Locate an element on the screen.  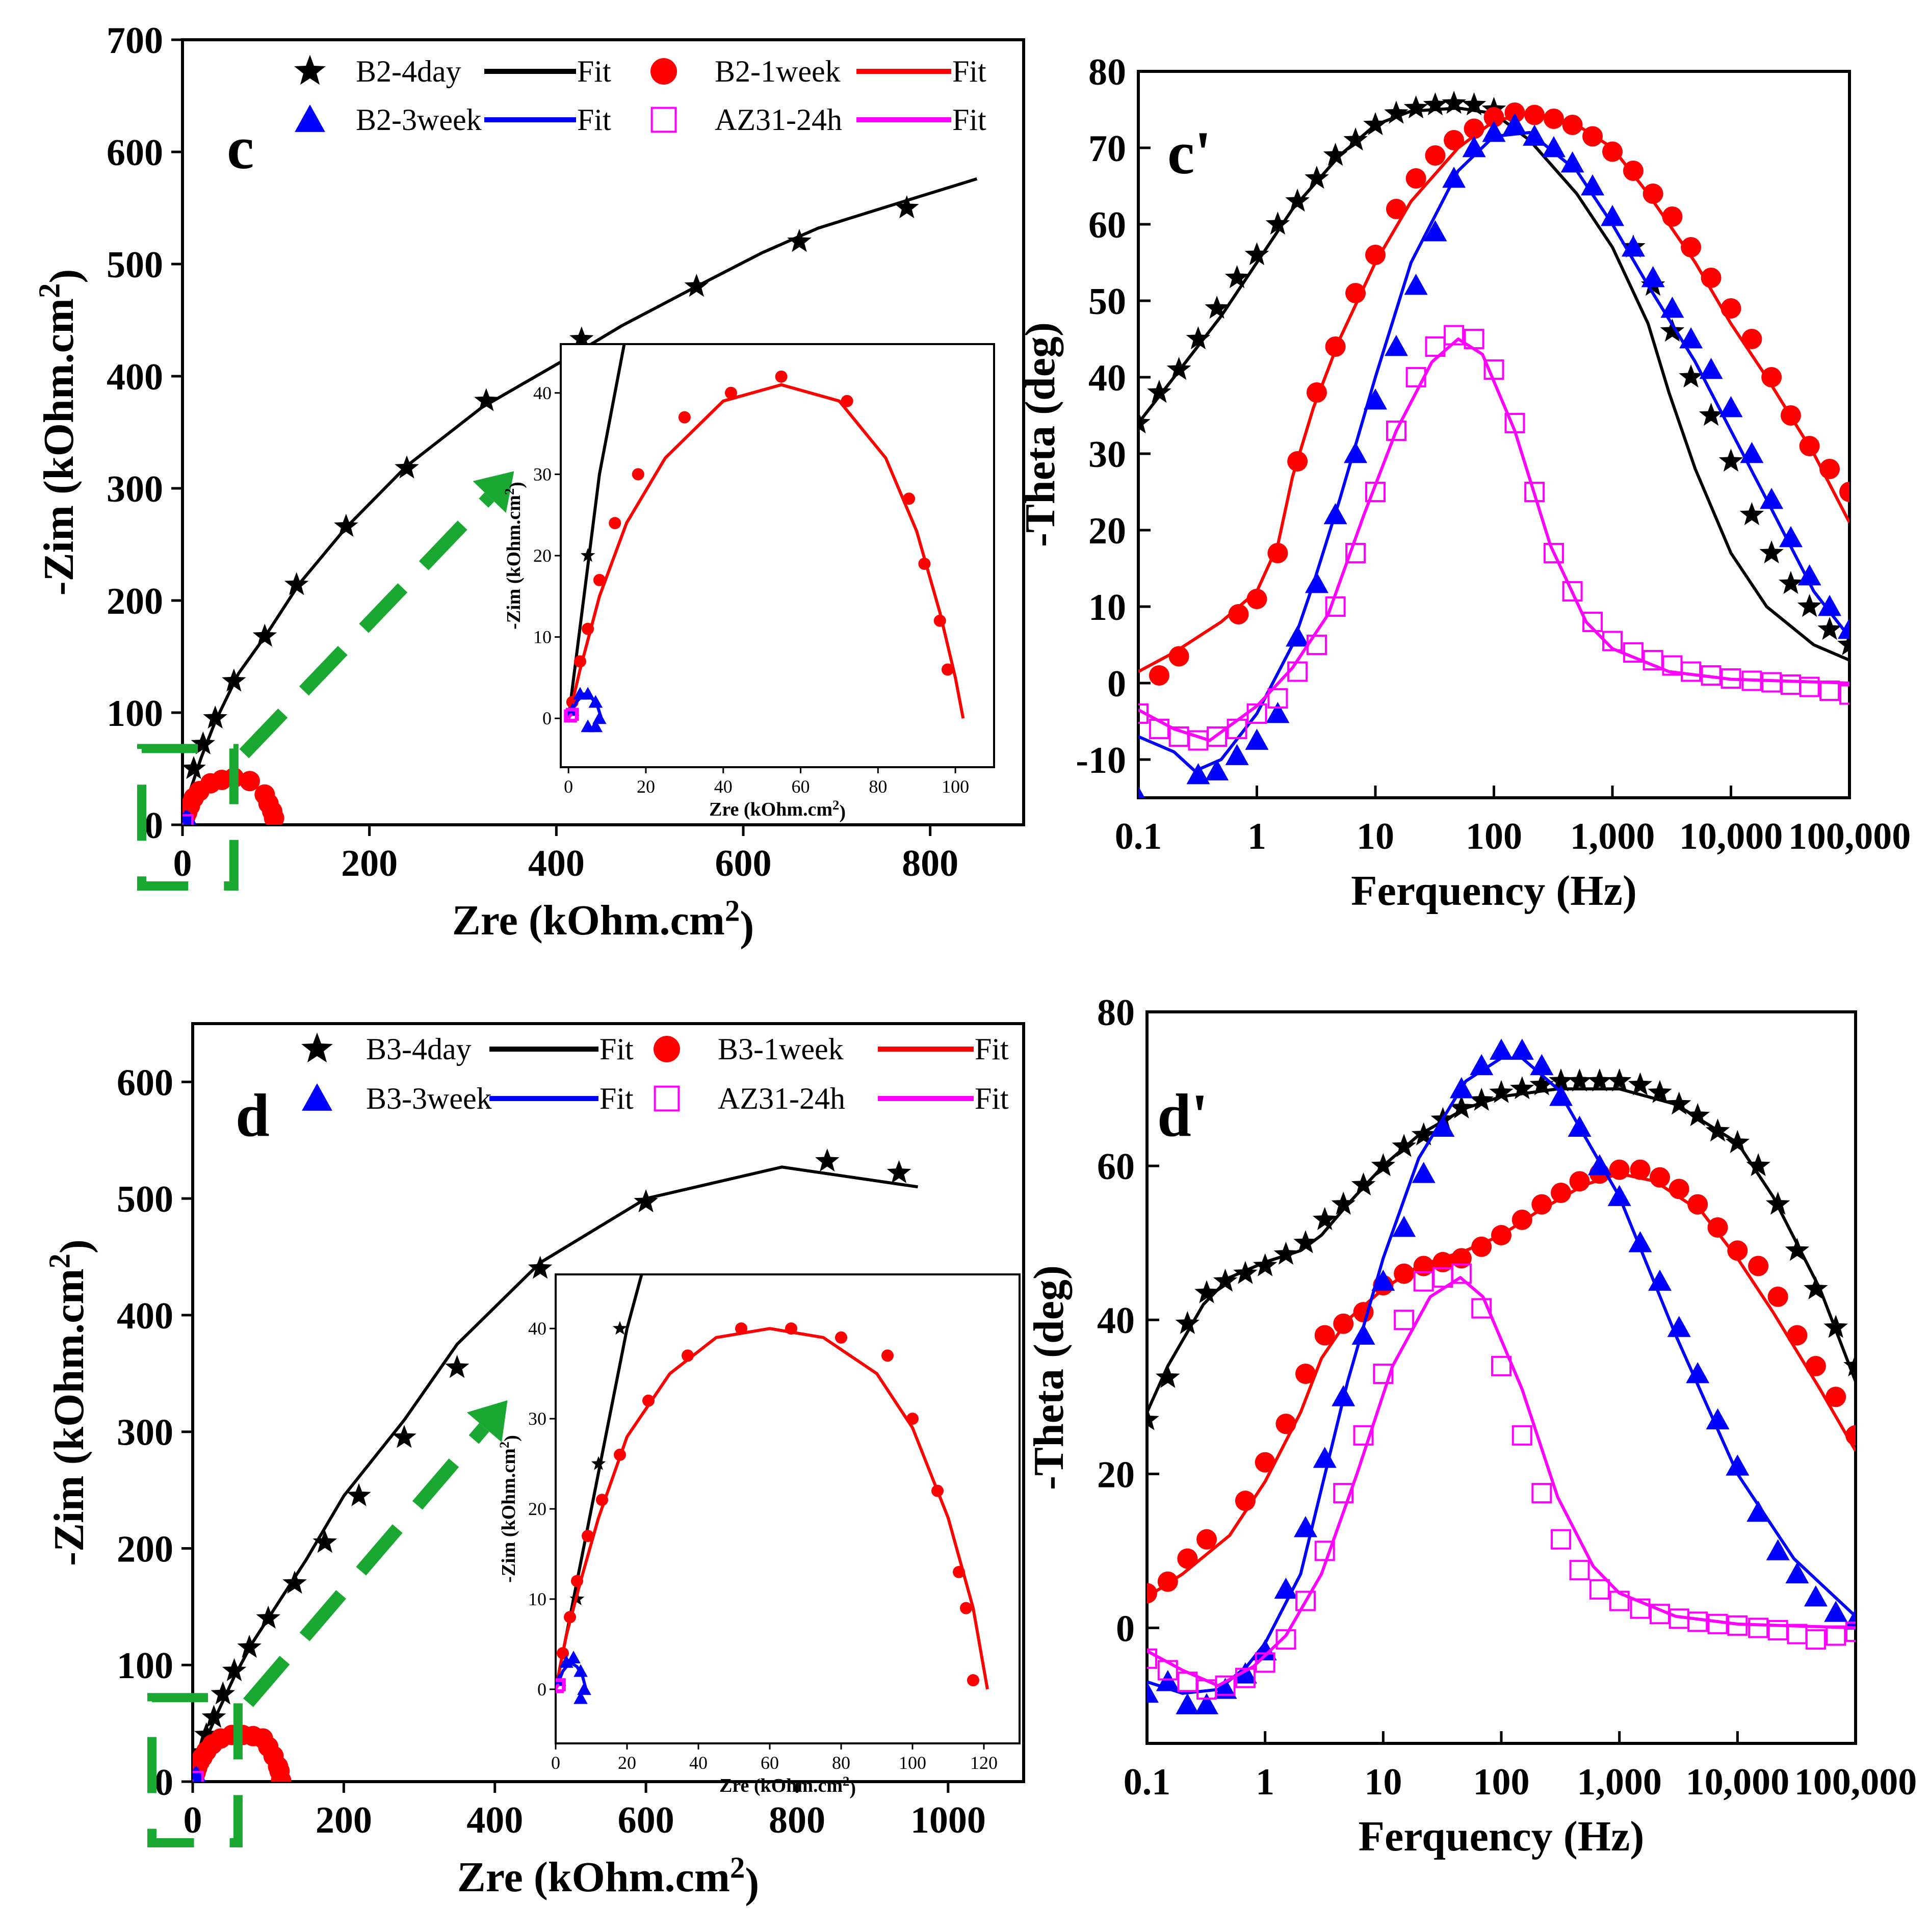
d-fit-line-B3-4day is located at coordinates (556, 1473).